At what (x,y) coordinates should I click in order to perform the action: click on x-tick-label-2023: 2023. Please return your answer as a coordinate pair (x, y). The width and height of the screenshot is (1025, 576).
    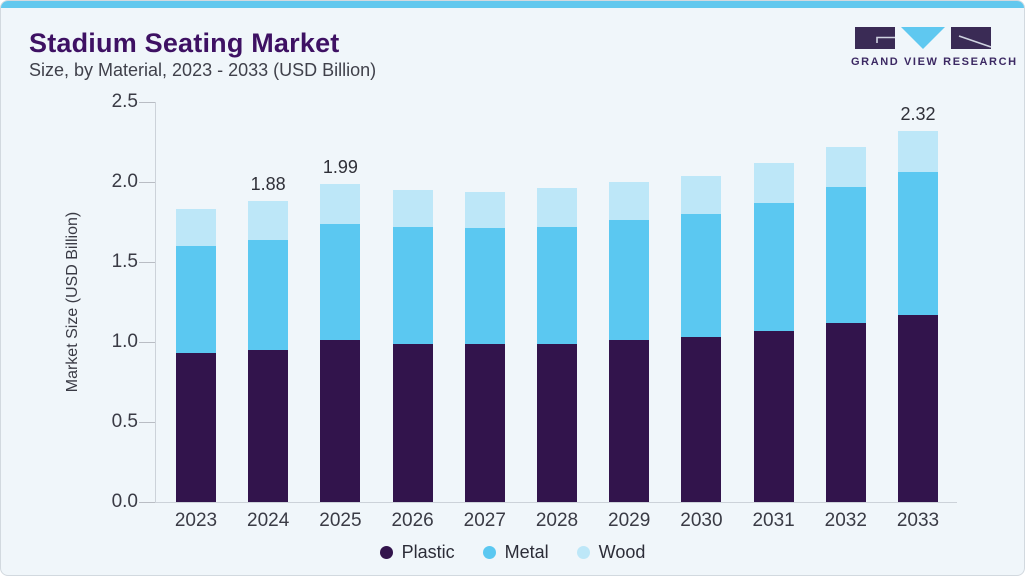
    Looking at the image, I should click on (196, 520).